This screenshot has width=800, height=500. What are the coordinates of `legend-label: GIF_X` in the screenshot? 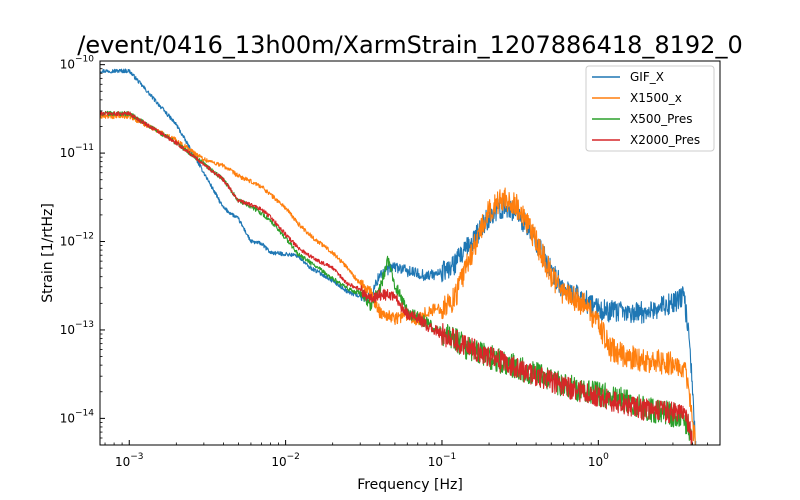 It's located at (647, 77).